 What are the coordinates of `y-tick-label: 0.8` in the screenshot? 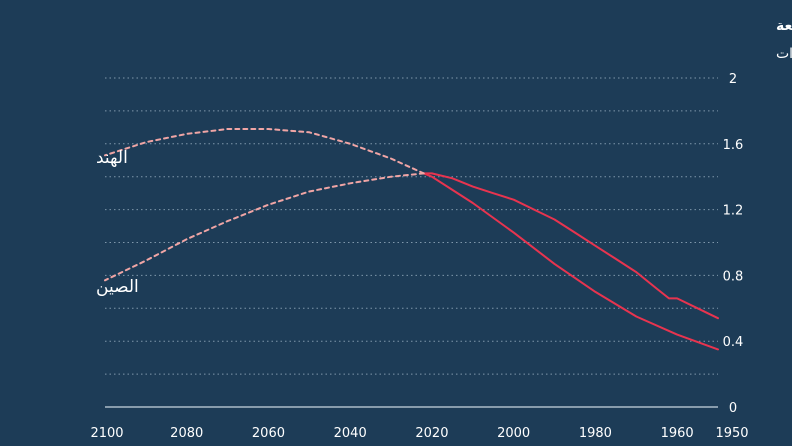 It's located at (733, 276).